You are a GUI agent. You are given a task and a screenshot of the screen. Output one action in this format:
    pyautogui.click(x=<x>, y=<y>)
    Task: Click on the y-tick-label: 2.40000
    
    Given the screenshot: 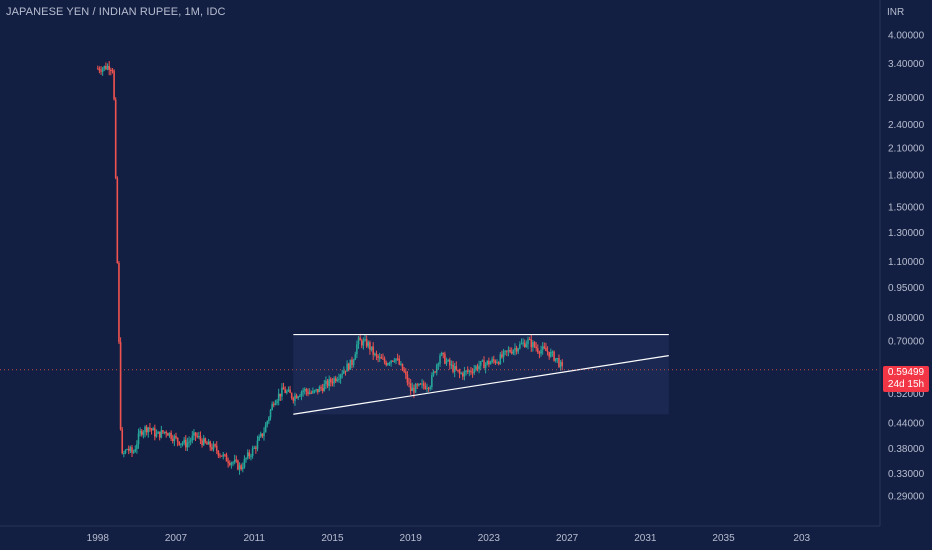 What is the action you would take?
    pyautogui.click(x=906, y=125)
    